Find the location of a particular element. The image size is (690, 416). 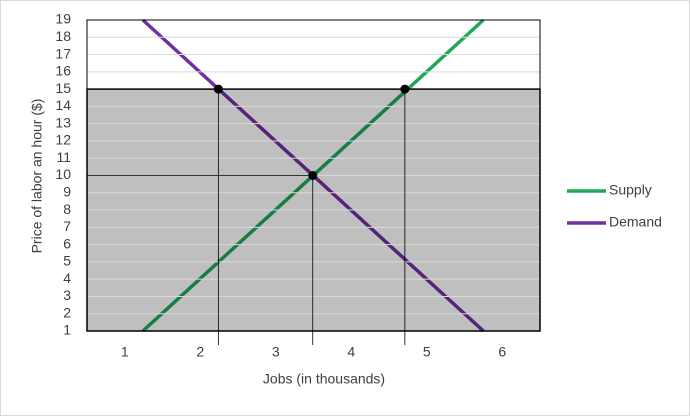

x-tick-label: 5 is located at coordinates (427, 352).